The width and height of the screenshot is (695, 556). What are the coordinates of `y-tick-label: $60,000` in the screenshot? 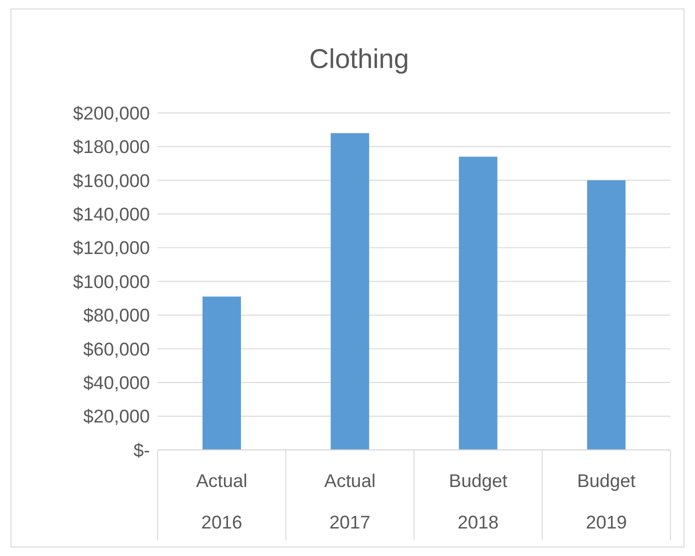 It's located at (116, 349).